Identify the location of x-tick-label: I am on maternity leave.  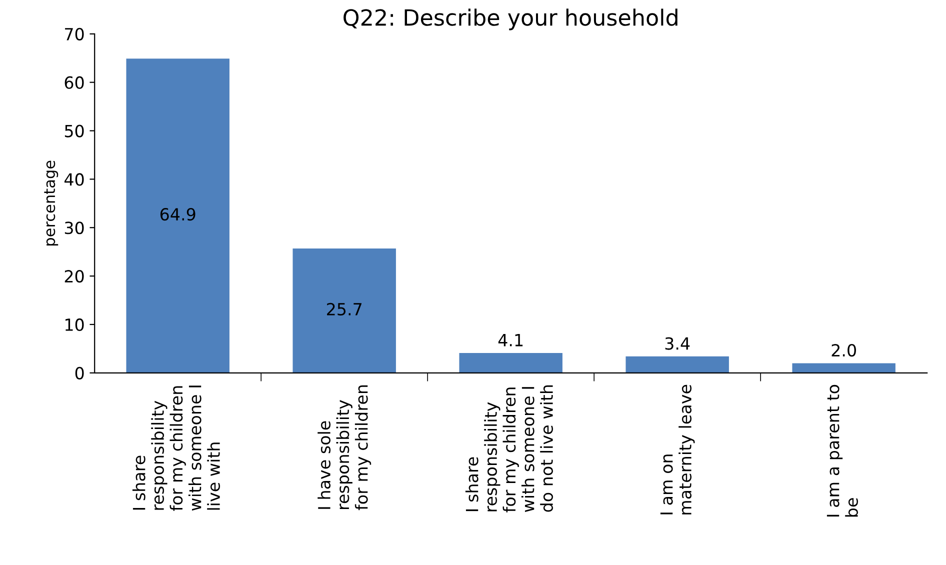
(677, 449).